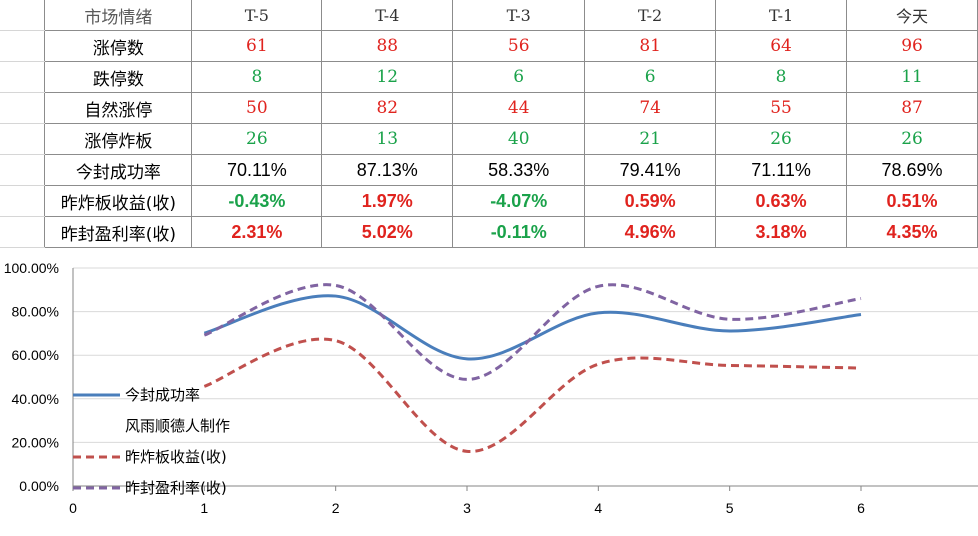 This screenshot has height=536, width=978. I want to click on table-header-row: 市场情绪 T-5 T-4 T-3 T-2 T-1 今天, so click(489, 15).